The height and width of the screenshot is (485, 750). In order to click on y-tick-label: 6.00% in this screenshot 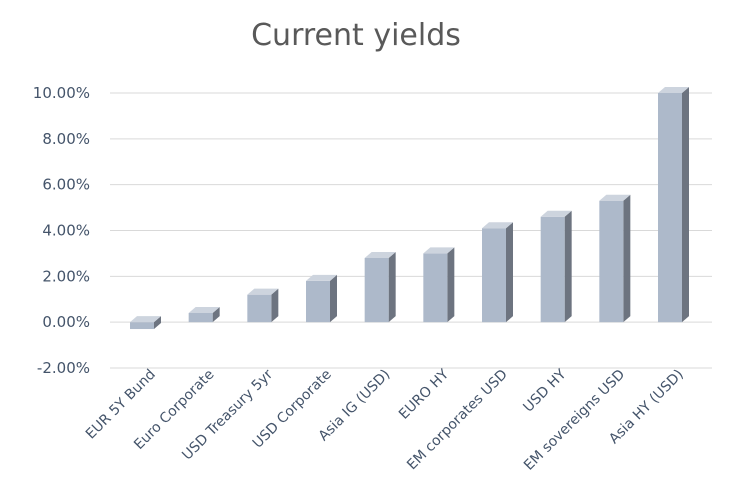, I will do `click(66, 185)`.